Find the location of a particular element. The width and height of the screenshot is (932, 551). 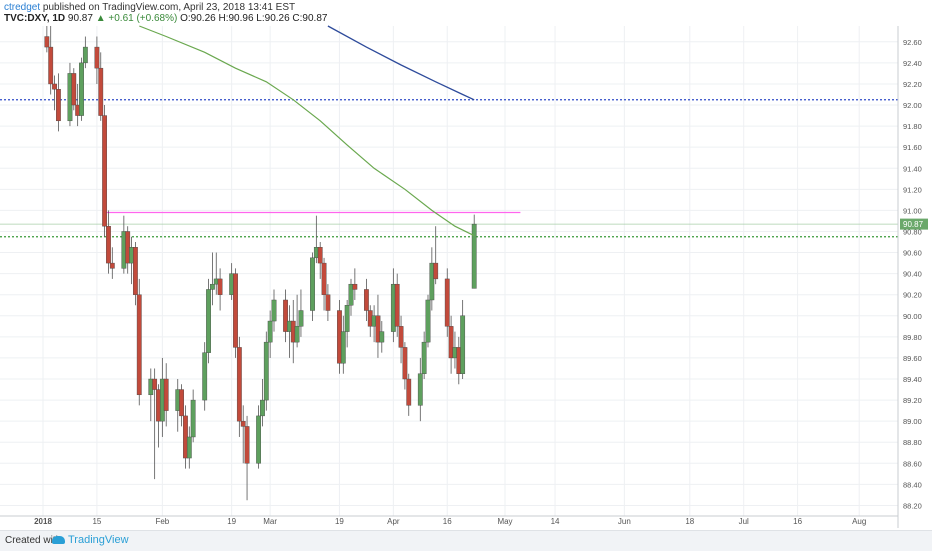

ma-green-line is located at coordinates (307, 131).